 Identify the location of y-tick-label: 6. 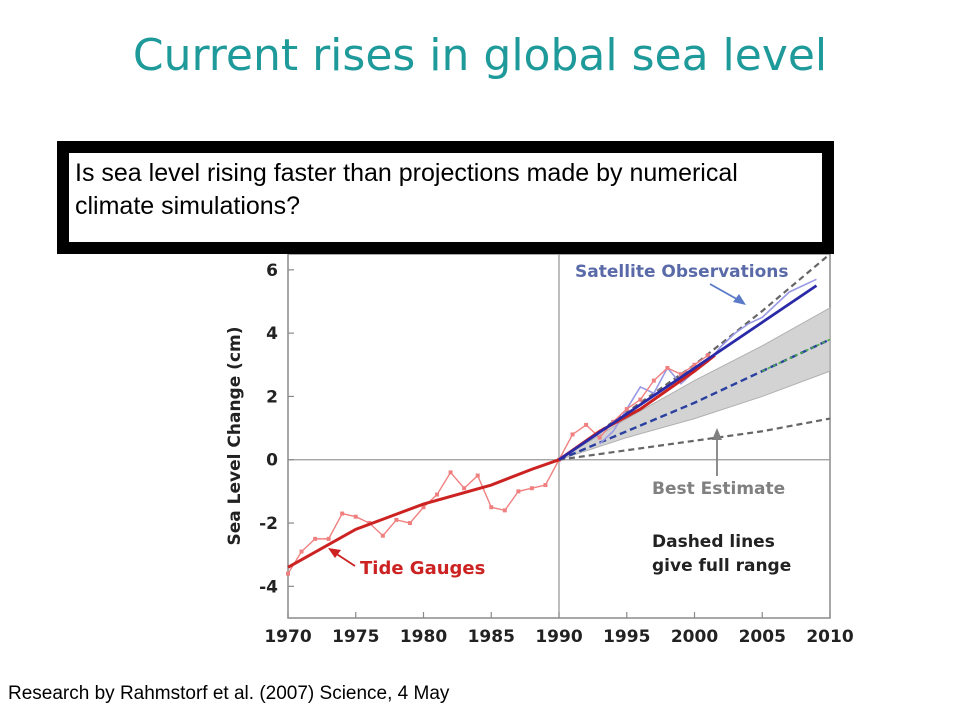
(272, 271).